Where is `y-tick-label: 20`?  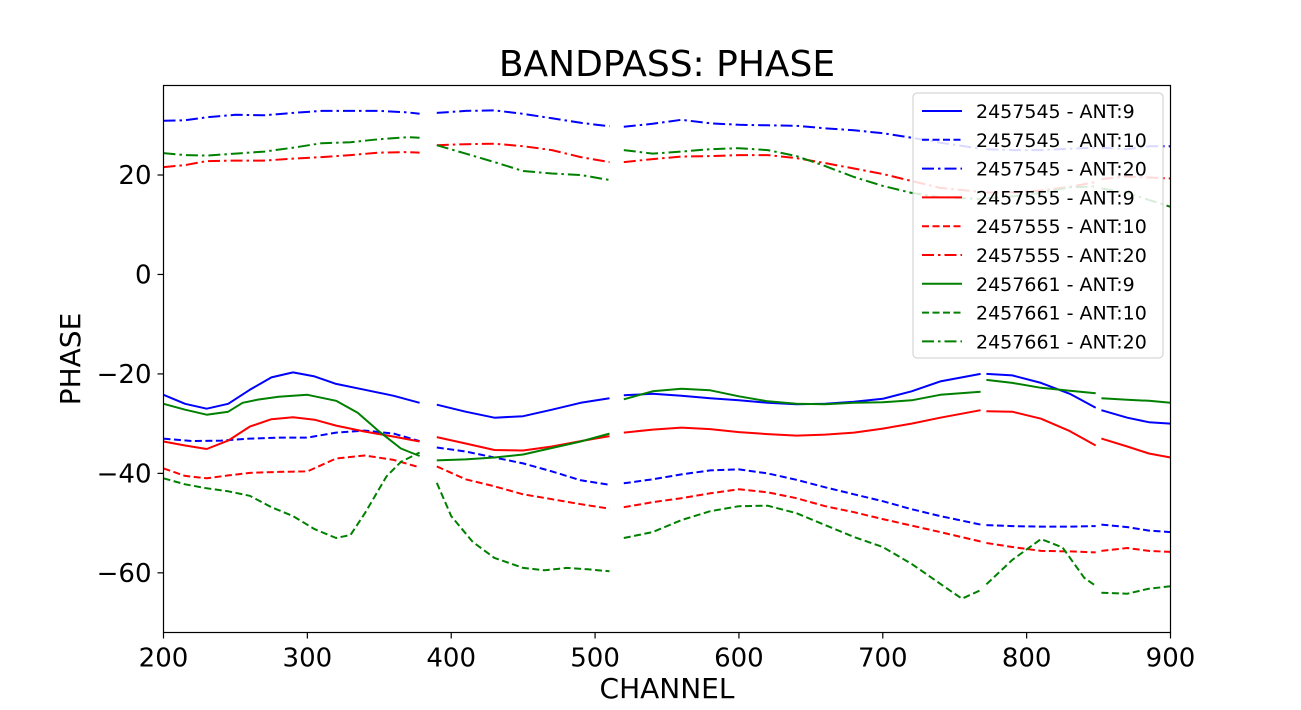 y-tick-label: 20 is located at coordinates (134, 176).